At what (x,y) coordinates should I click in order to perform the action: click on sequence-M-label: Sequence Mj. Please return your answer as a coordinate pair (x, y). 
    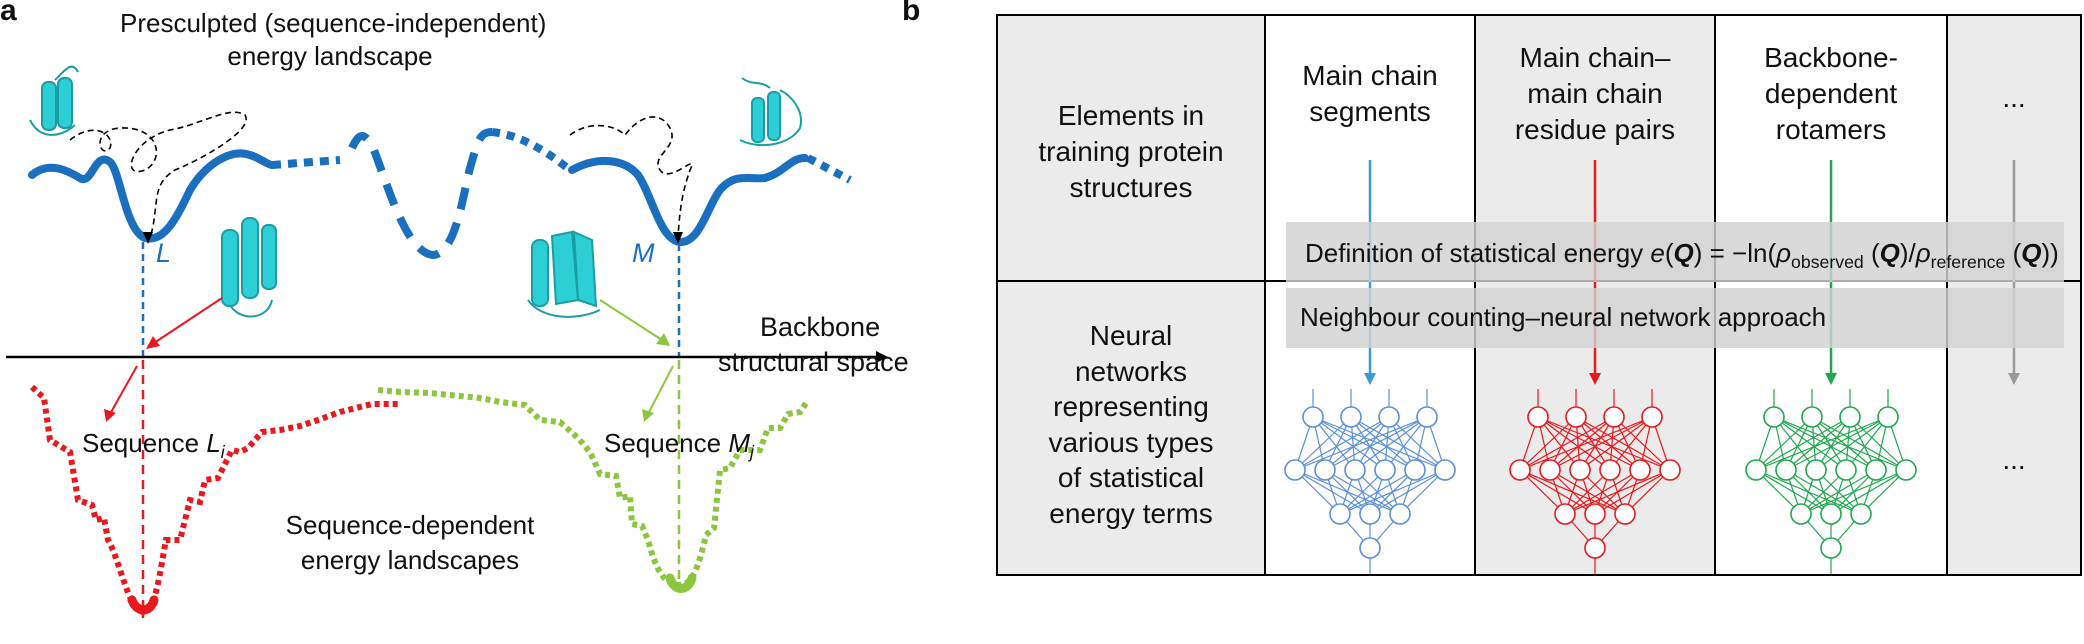
    Looking at the image, I should click on (679, 445).